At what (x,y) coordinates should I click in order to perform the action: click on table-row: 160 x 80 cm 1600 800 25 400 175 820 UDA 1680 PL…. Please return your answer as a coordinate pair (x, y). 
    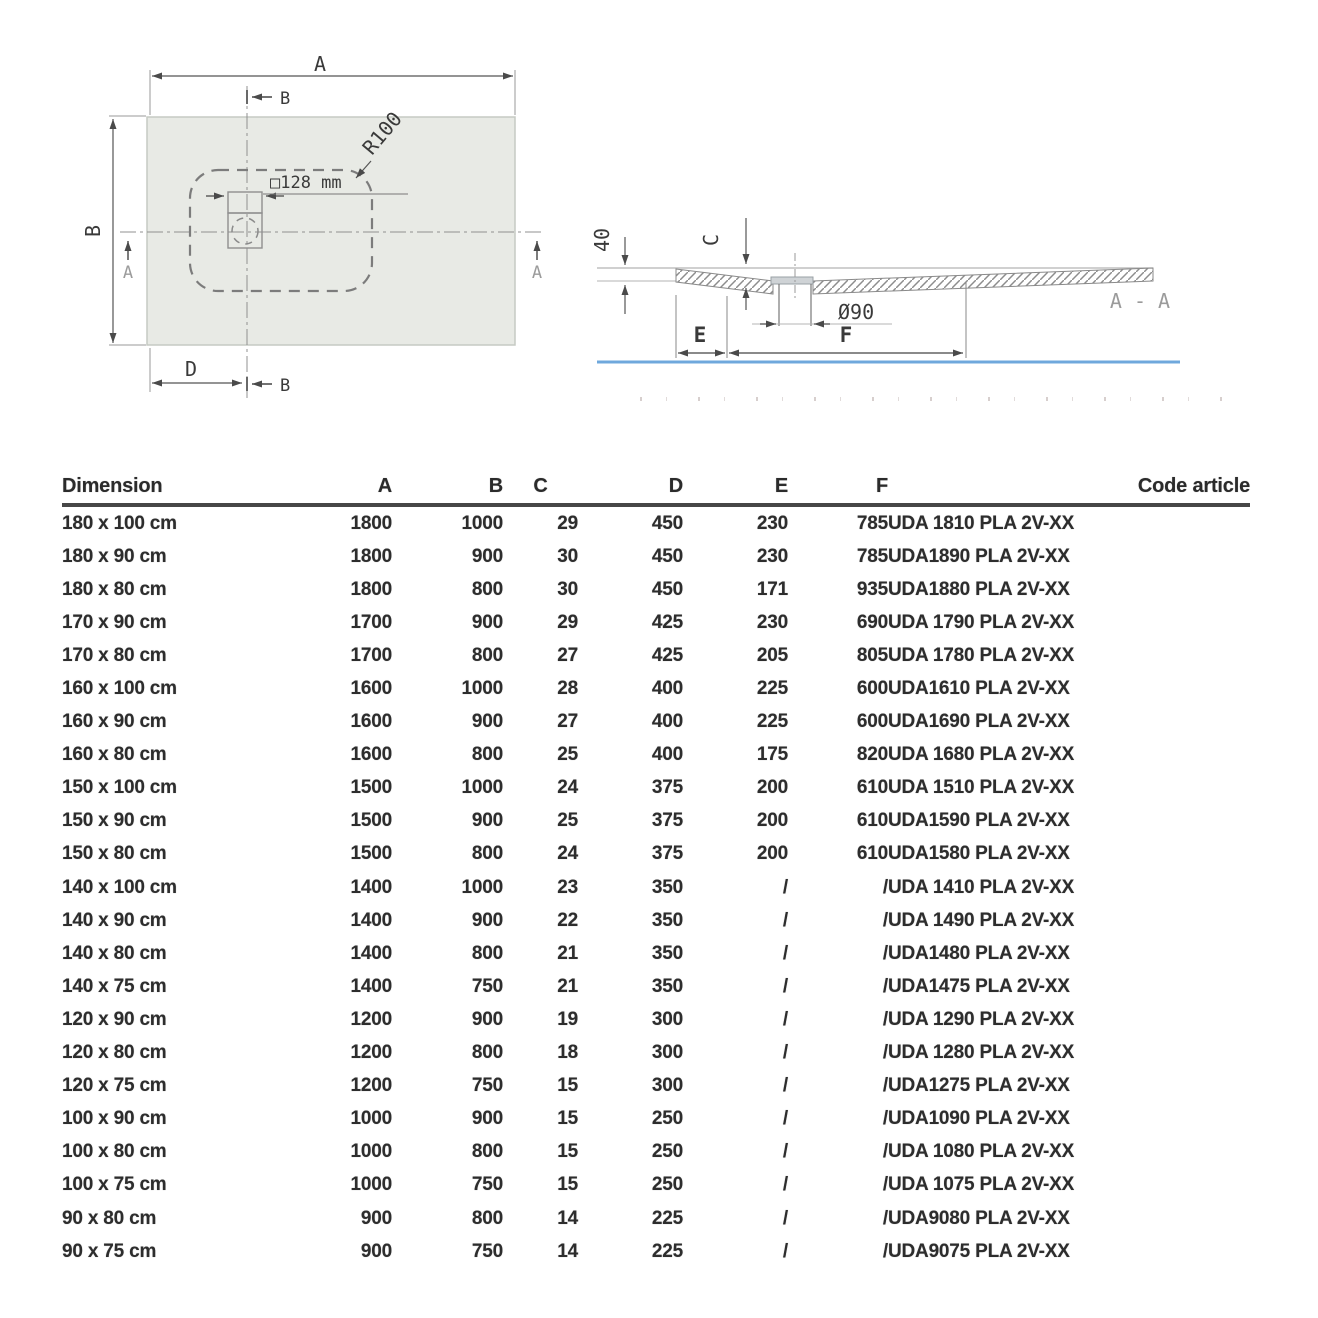
    Looking at the image, I should click on (656, 755).